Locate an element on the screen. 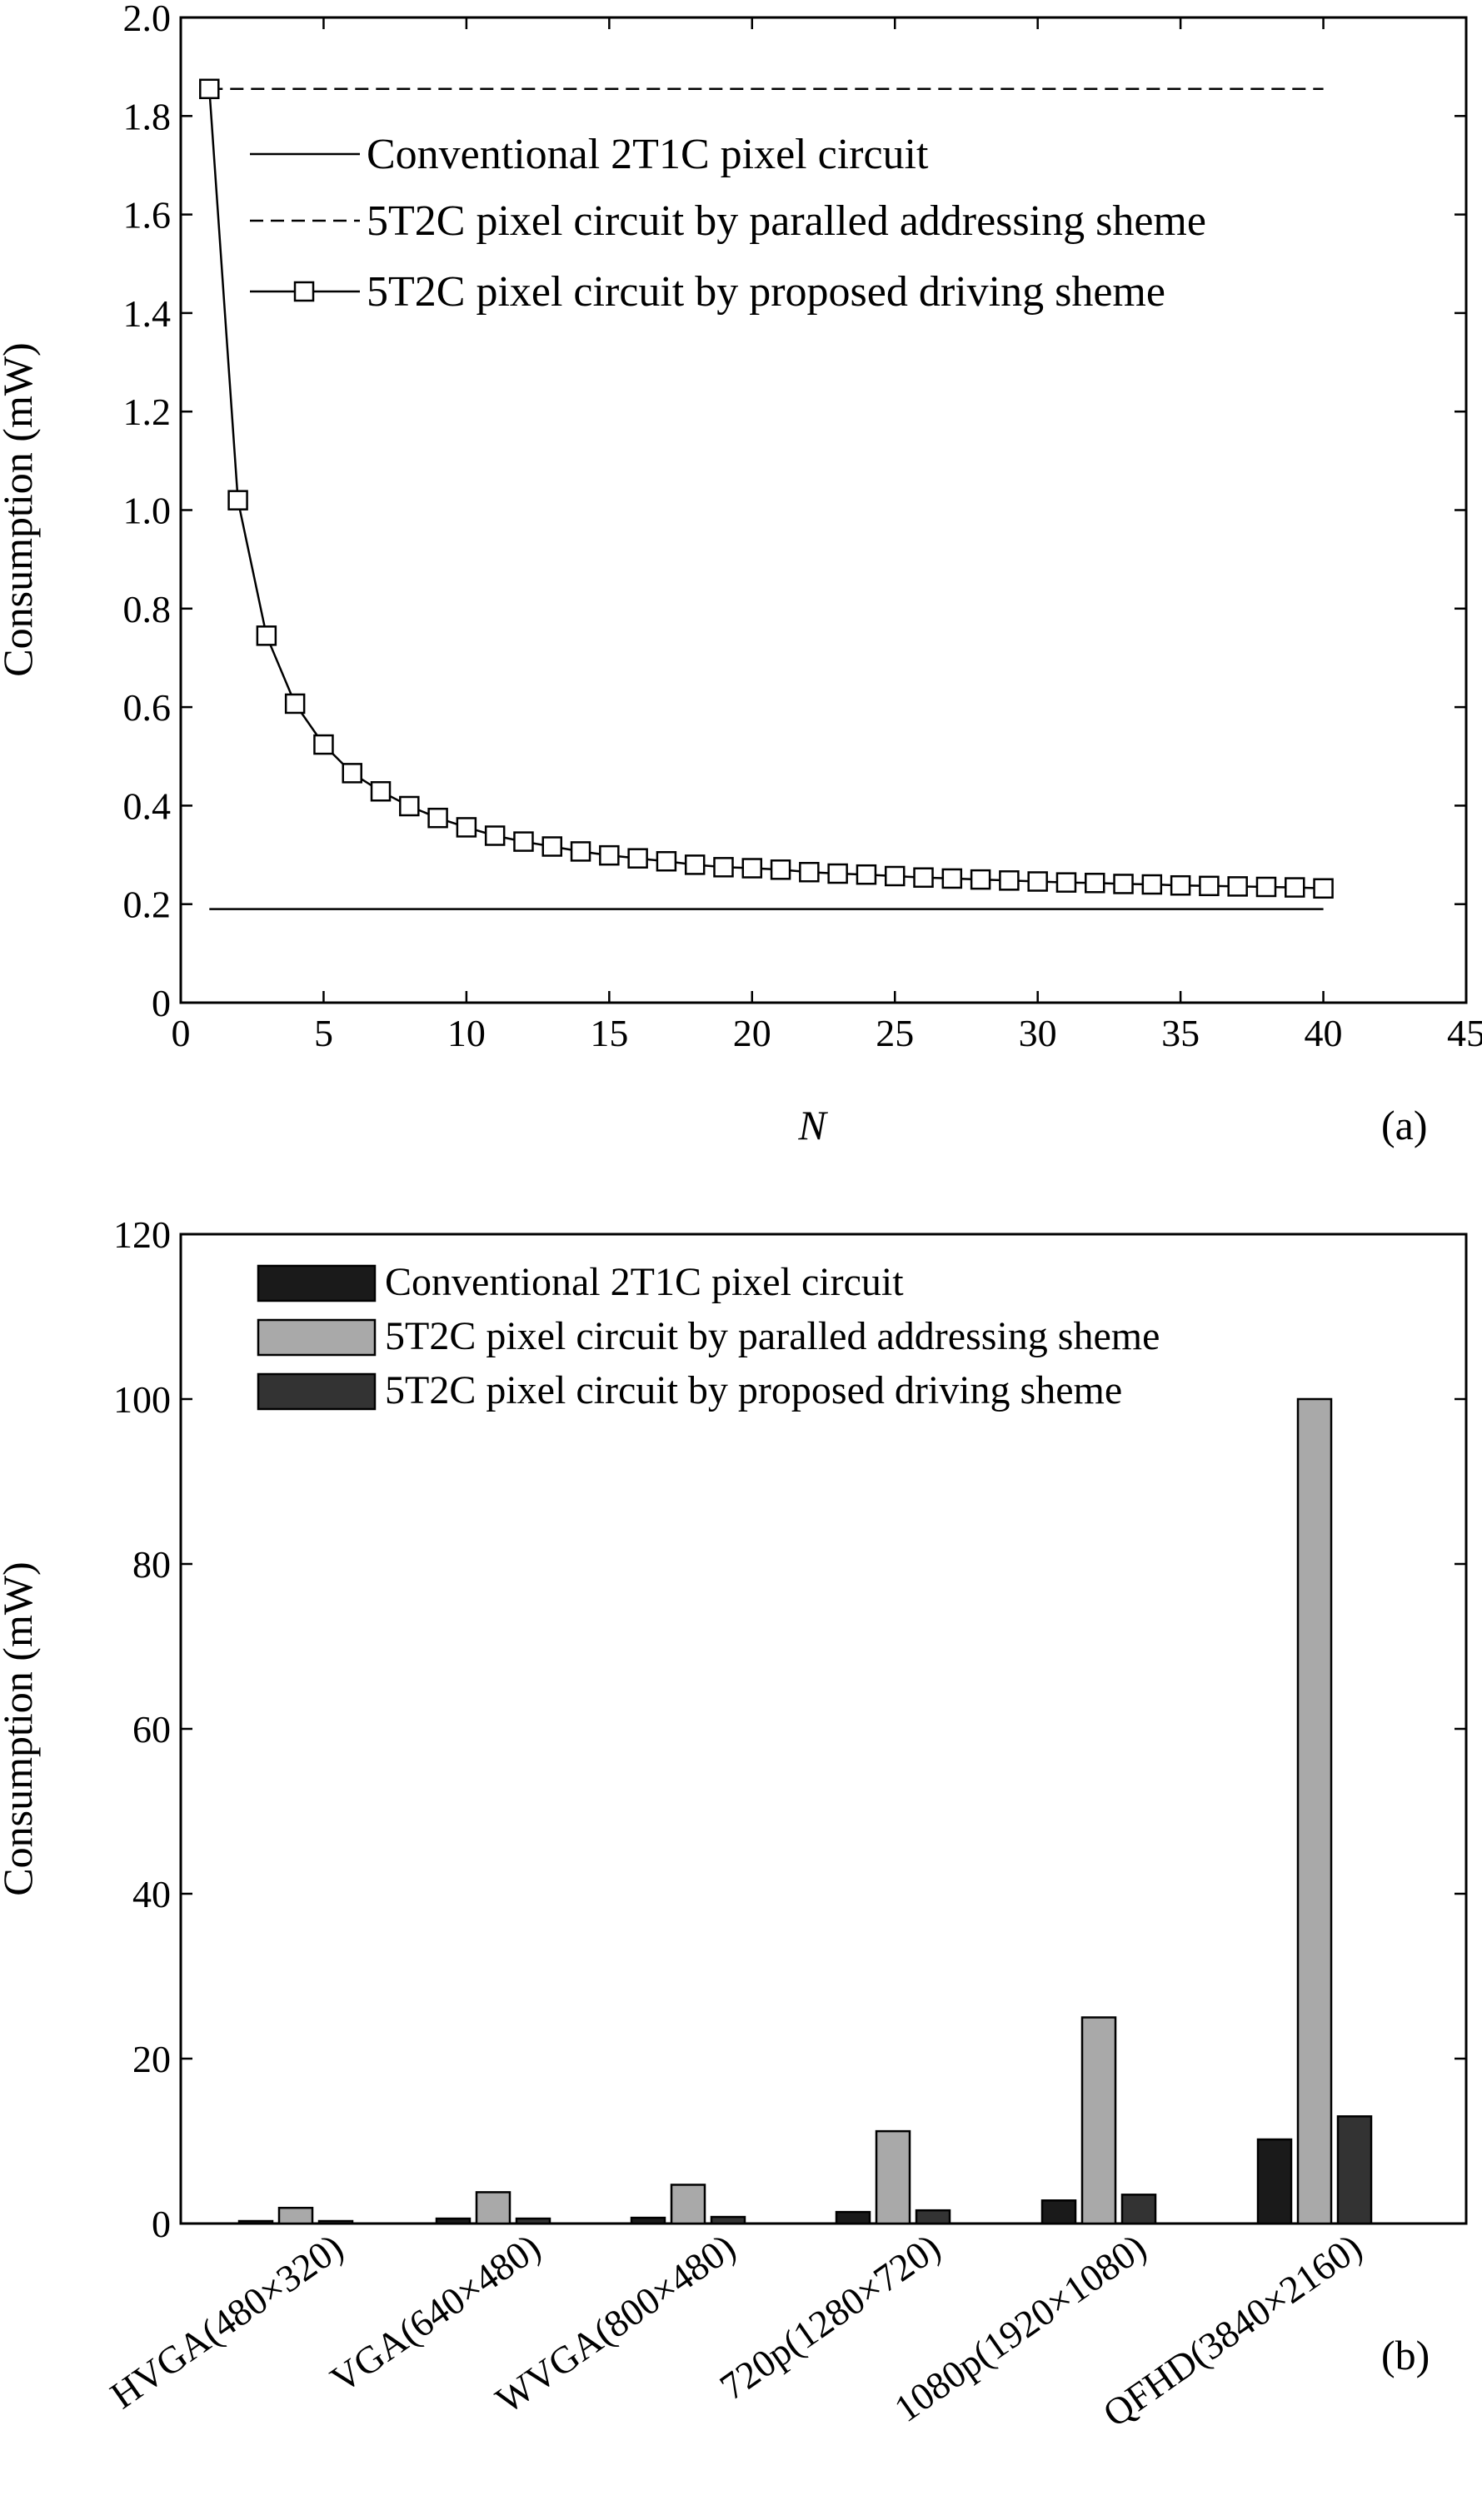 The height and width of the screenshot is (2520, 1482). chart-b-legend-label: Conventional 2T1C pixel circuit is located at coordinates (645, 1282).